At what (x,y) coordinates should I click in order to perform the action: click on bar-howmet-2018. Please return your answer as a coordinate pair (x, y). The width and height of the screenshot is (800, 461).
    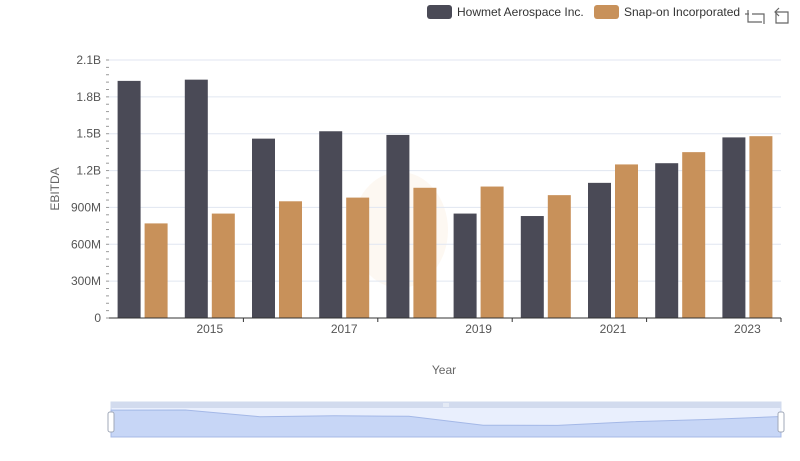
    Looking at the image, I should click on (398, 226).